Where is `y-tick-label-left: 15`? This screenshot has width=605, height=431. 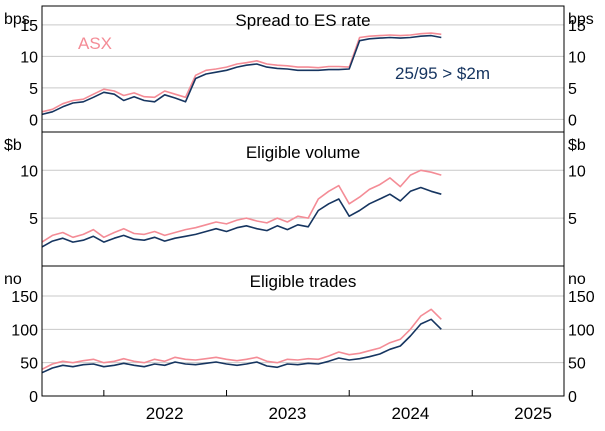
y-tick-label-left: 15 is located at coordinates (29, 26).